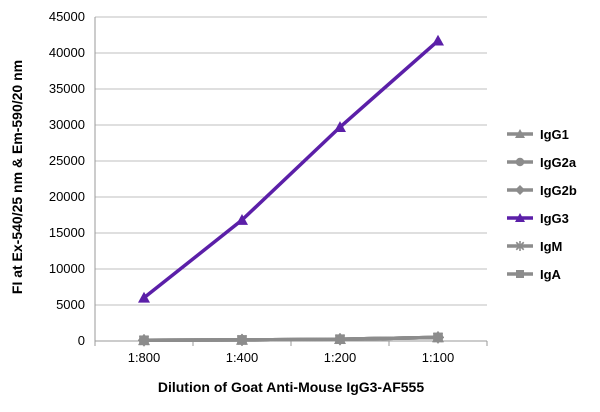 This screenshot has width=600, height=412. I want to click on legend-item-igm: IgM, so click(534, 246).